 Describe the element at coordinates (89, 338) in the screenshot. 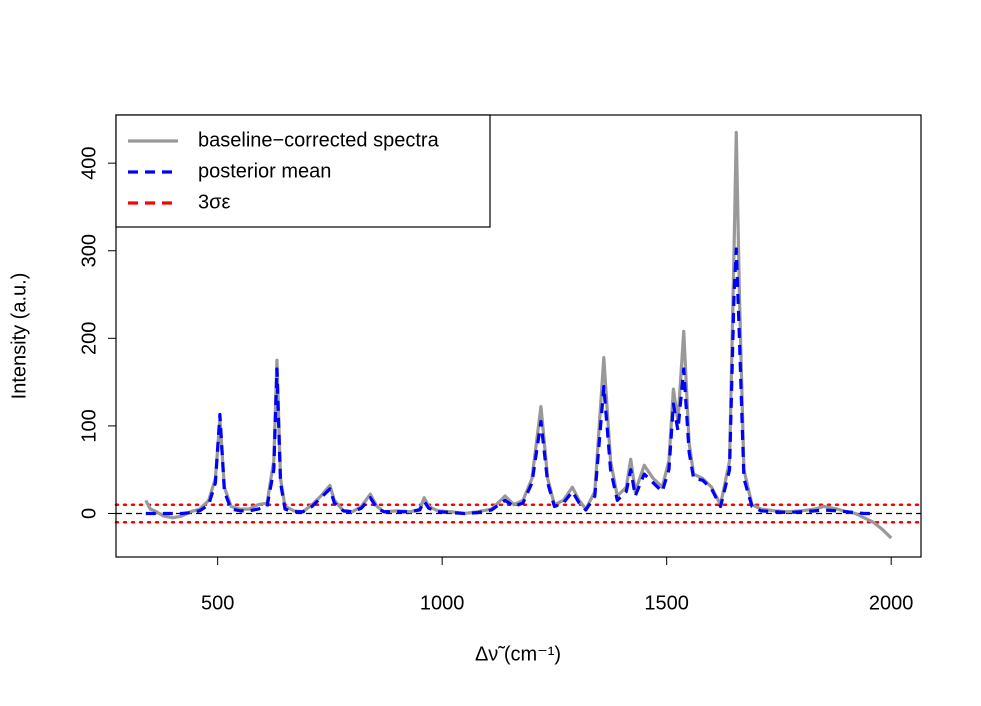

I see `y-tick-label: 200` at that location.